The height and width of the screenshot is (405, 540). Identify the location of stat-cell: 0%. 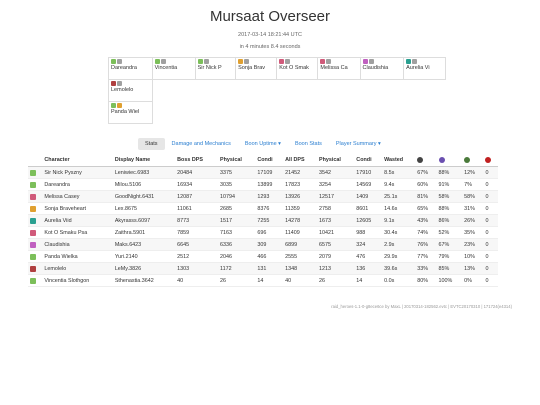
(473, 281).